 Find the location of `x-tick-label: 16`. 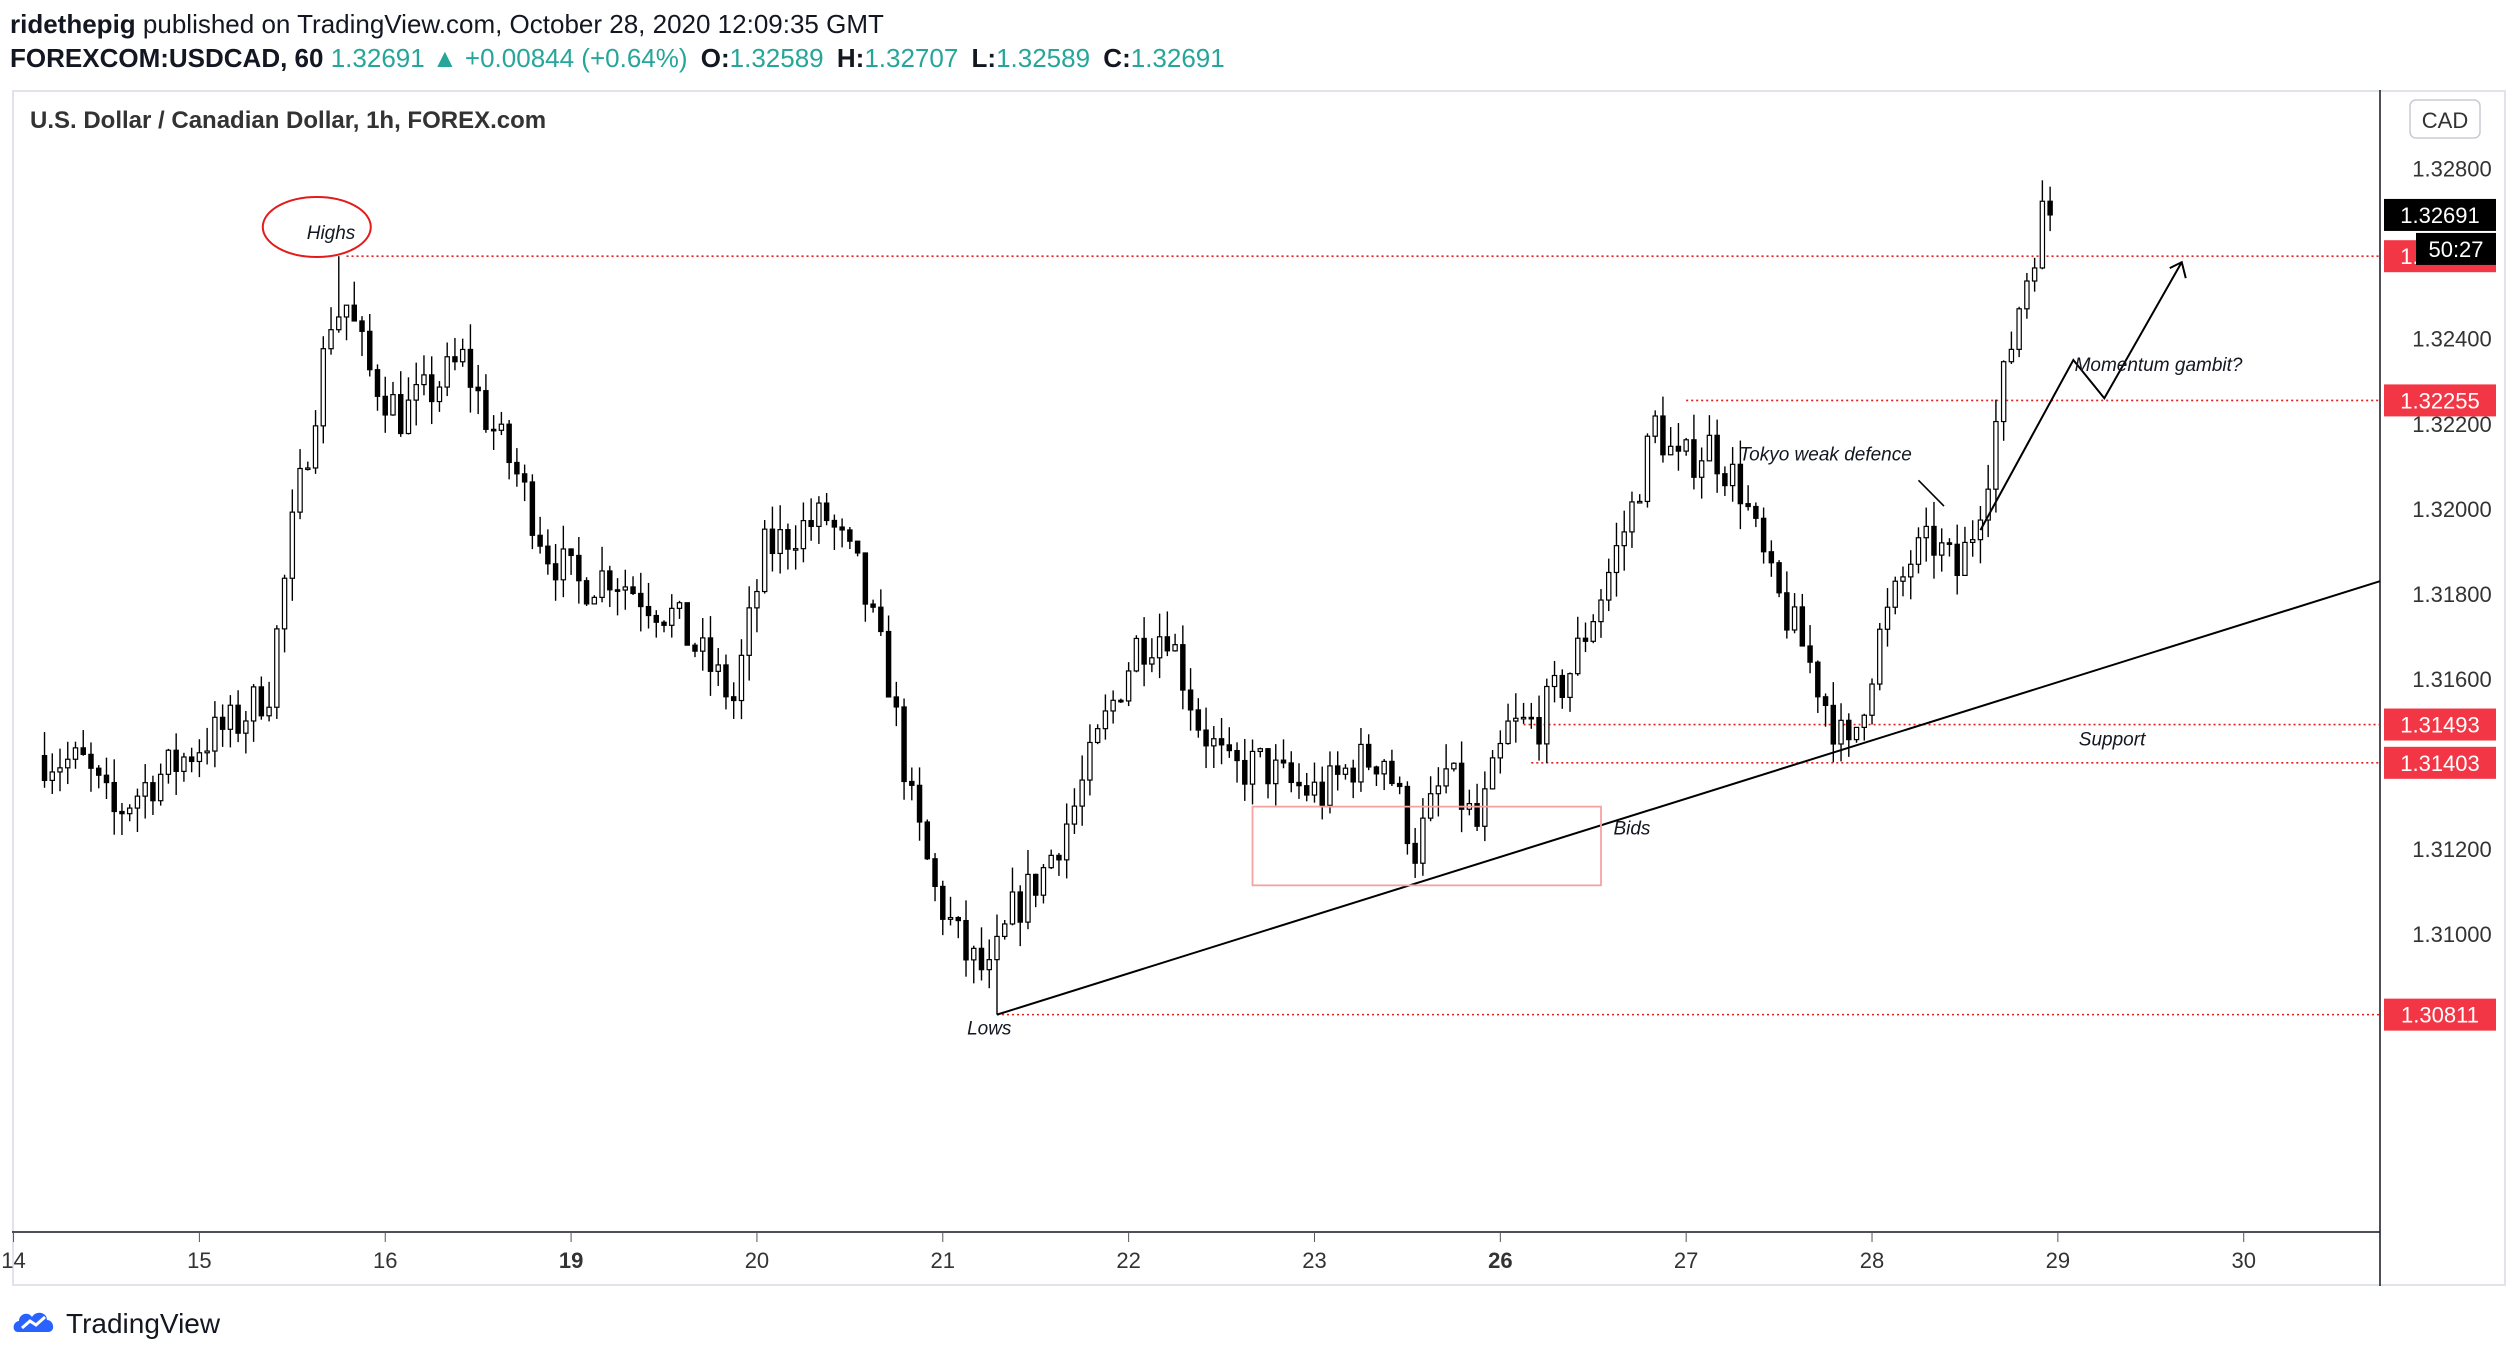

x-tick-label: 16 is located at coordinates (385, 1260).